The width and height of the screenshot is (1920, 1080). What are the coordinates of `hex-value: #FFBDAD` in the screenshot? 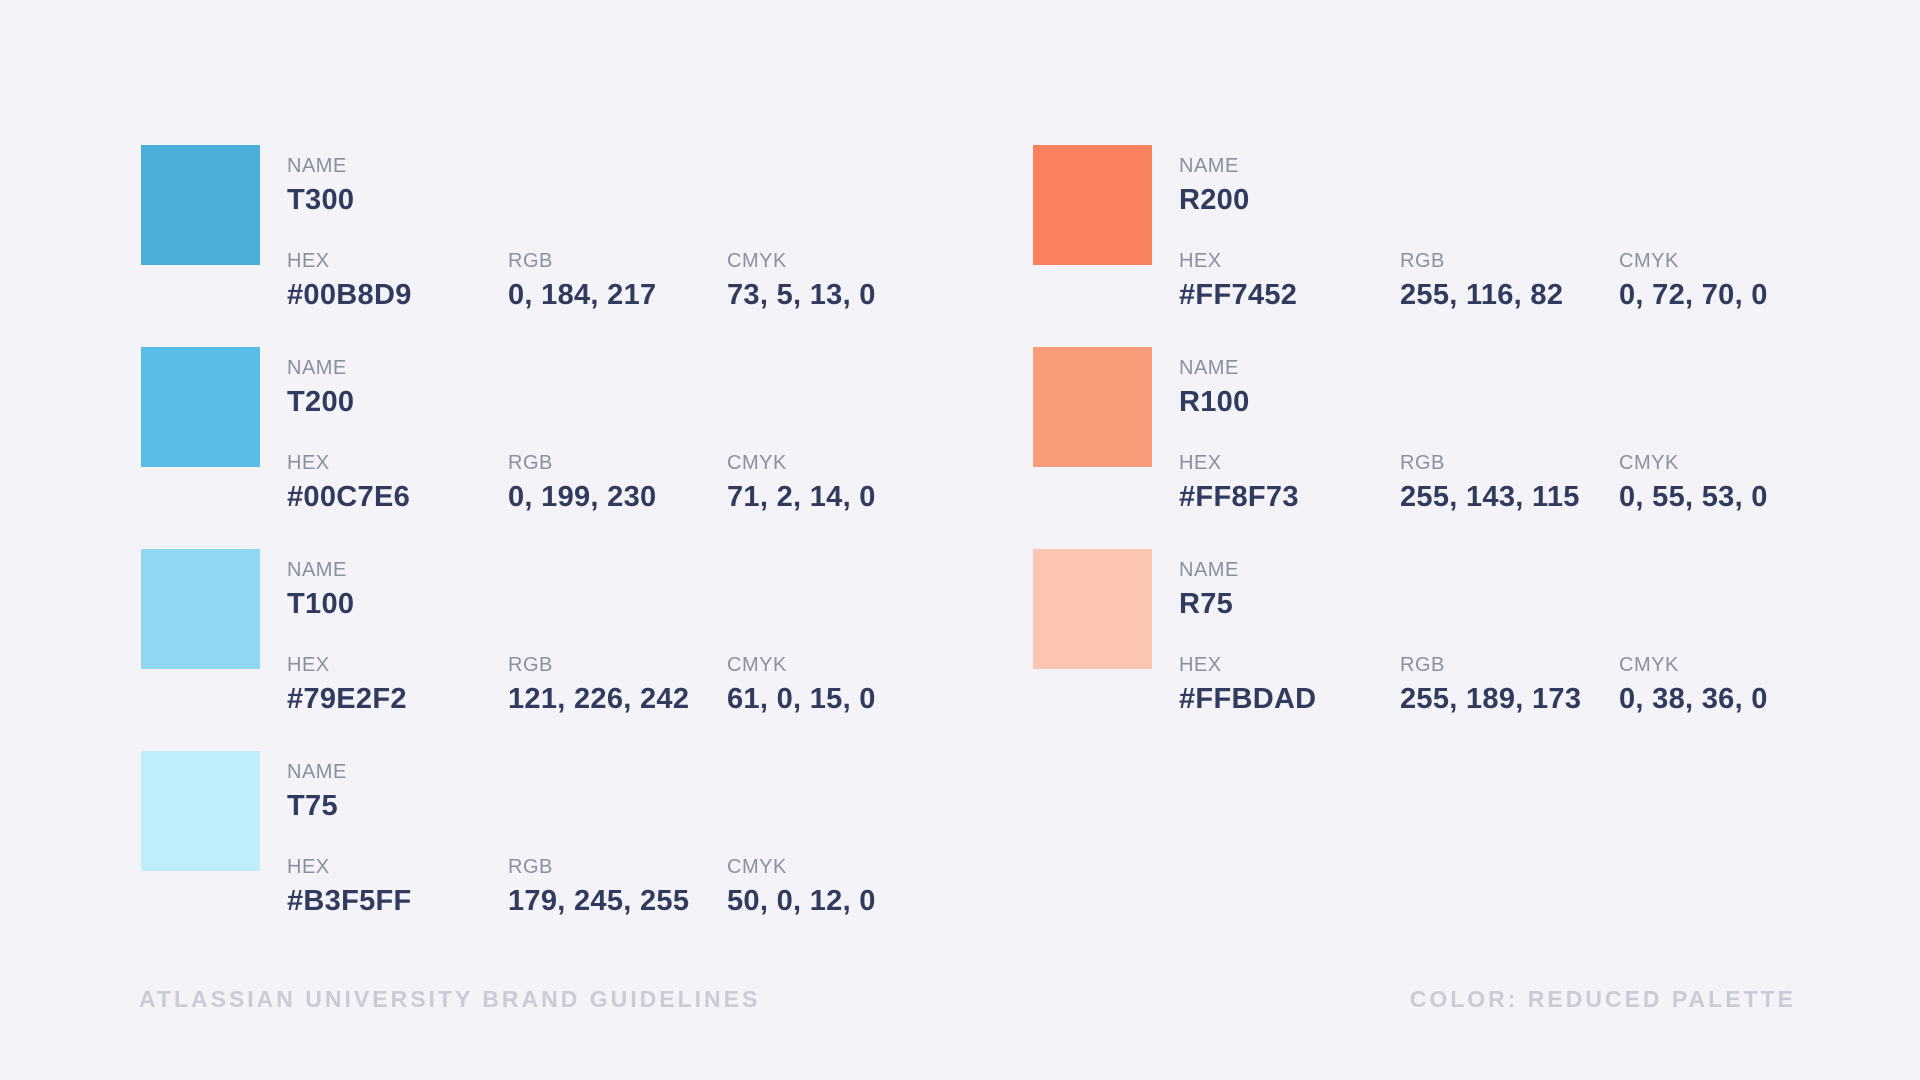 It's located at (1248, 699).